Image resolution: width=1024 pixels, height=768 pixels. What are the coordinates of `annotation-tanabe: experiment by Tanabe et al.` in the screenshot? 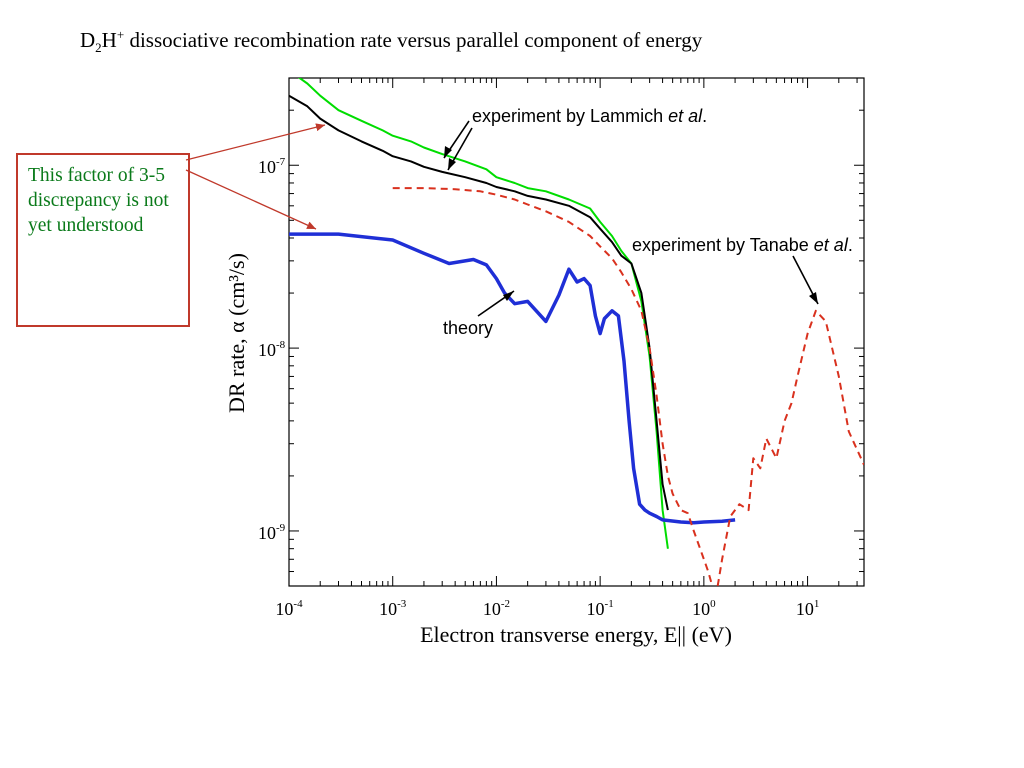 It's located at (742, 245).